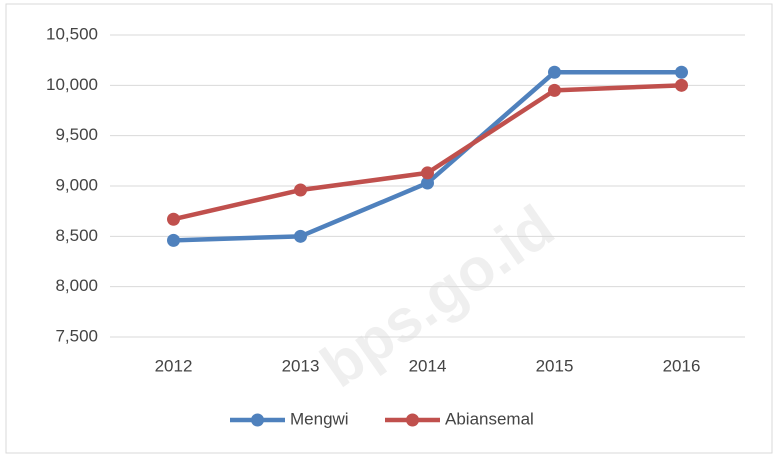 The width and height of the screenshot is (779, 462). Describe the element at coordinates (301, 365) in the screenshot. I see `x-tick-label: 2013` at that location.